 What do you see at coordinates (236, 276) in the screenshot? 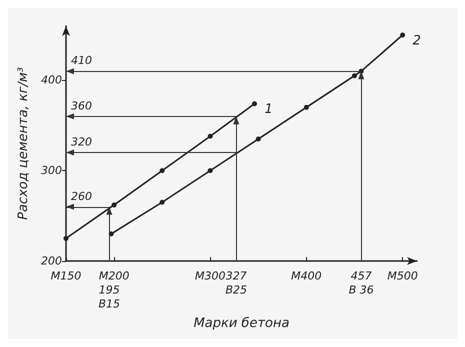
I see `x-tick-label: 327` at bounding box center [236, 276].